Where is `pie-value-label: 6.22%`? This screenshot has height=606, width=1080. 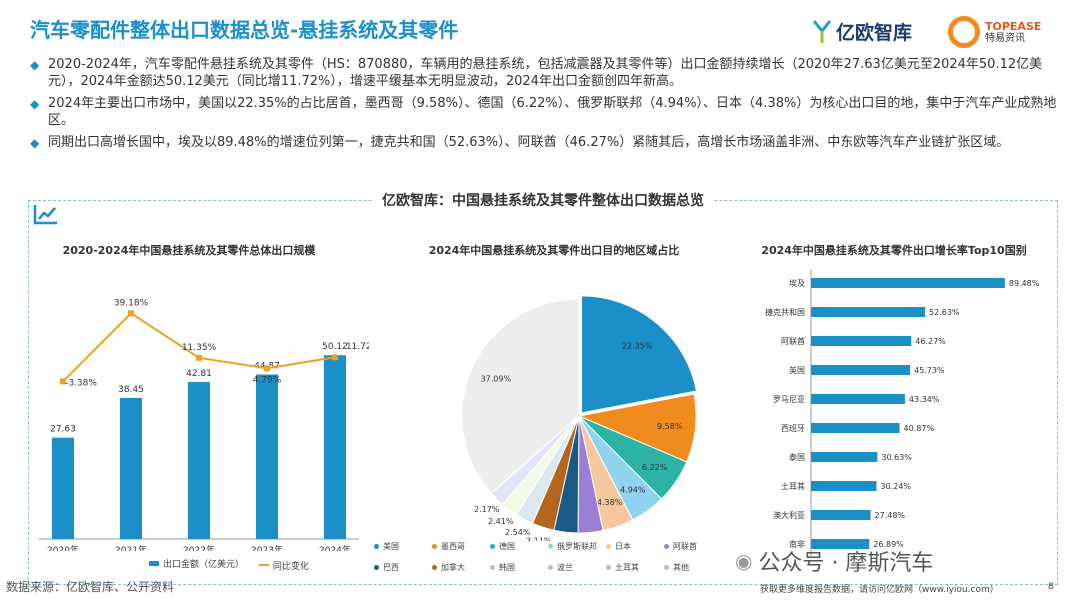 pie-value-label: 6.22% is located at coordinates (655, 467).